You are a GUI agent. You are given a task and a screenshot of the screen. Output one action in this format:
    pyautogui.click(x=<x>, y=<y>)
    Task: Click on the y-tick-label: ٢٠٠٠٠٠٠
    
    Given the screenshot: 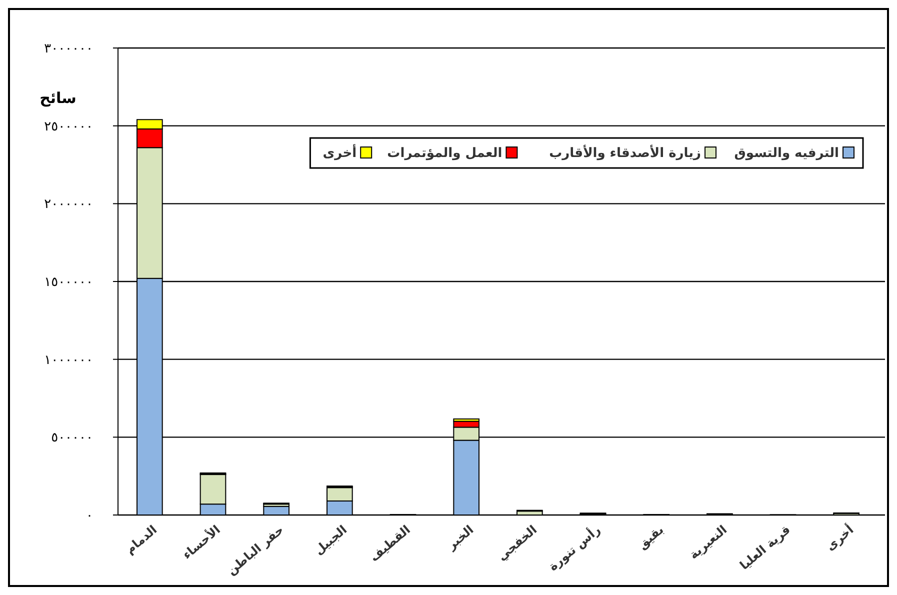 What is the action you would take?
    pyautogui.click(x=68, y=204)
    